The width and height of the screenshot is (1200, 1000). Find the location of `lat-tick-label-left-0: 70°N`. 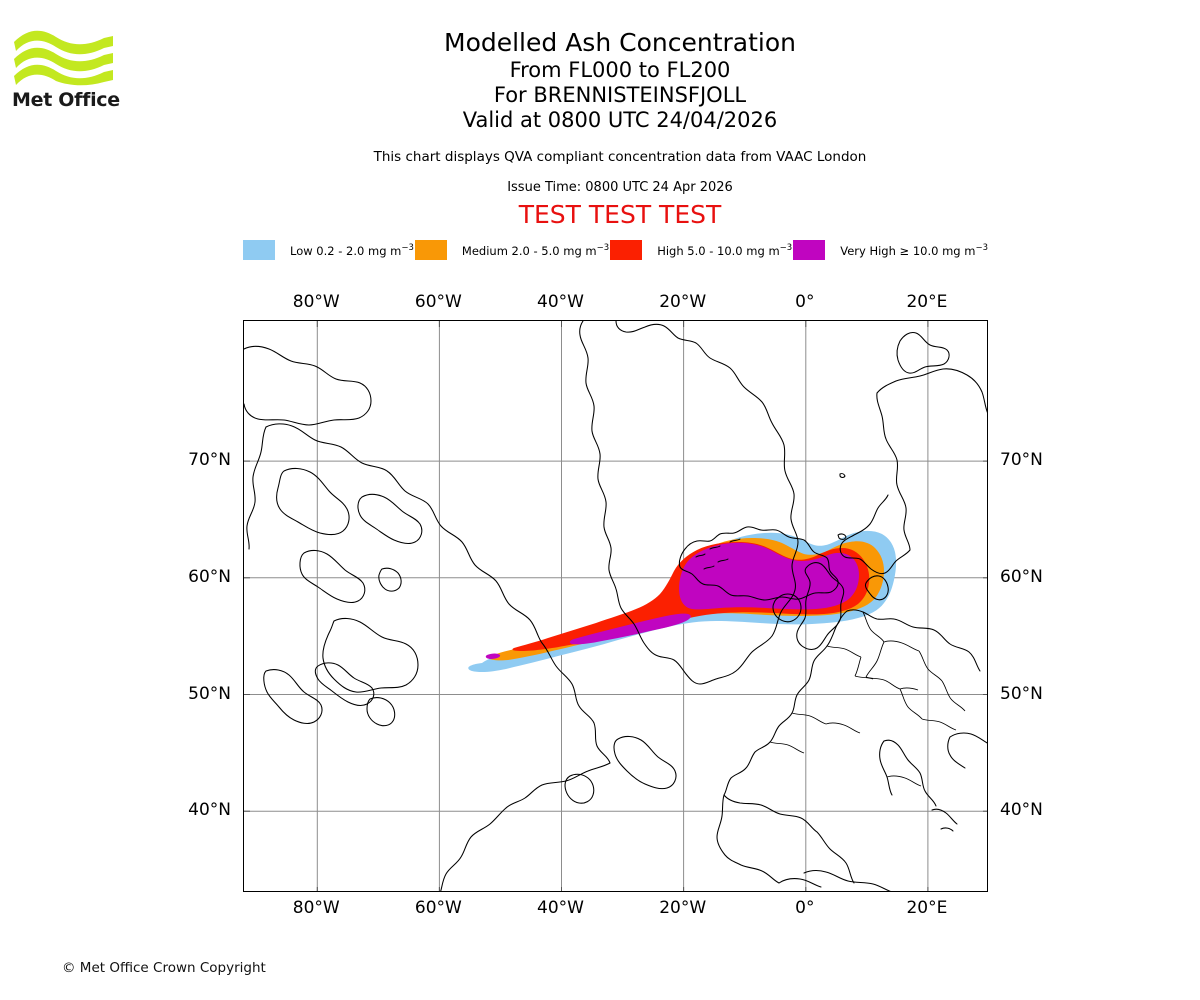

lat-tick-label-left-0: 70°N is located at coordinates (209, 460).